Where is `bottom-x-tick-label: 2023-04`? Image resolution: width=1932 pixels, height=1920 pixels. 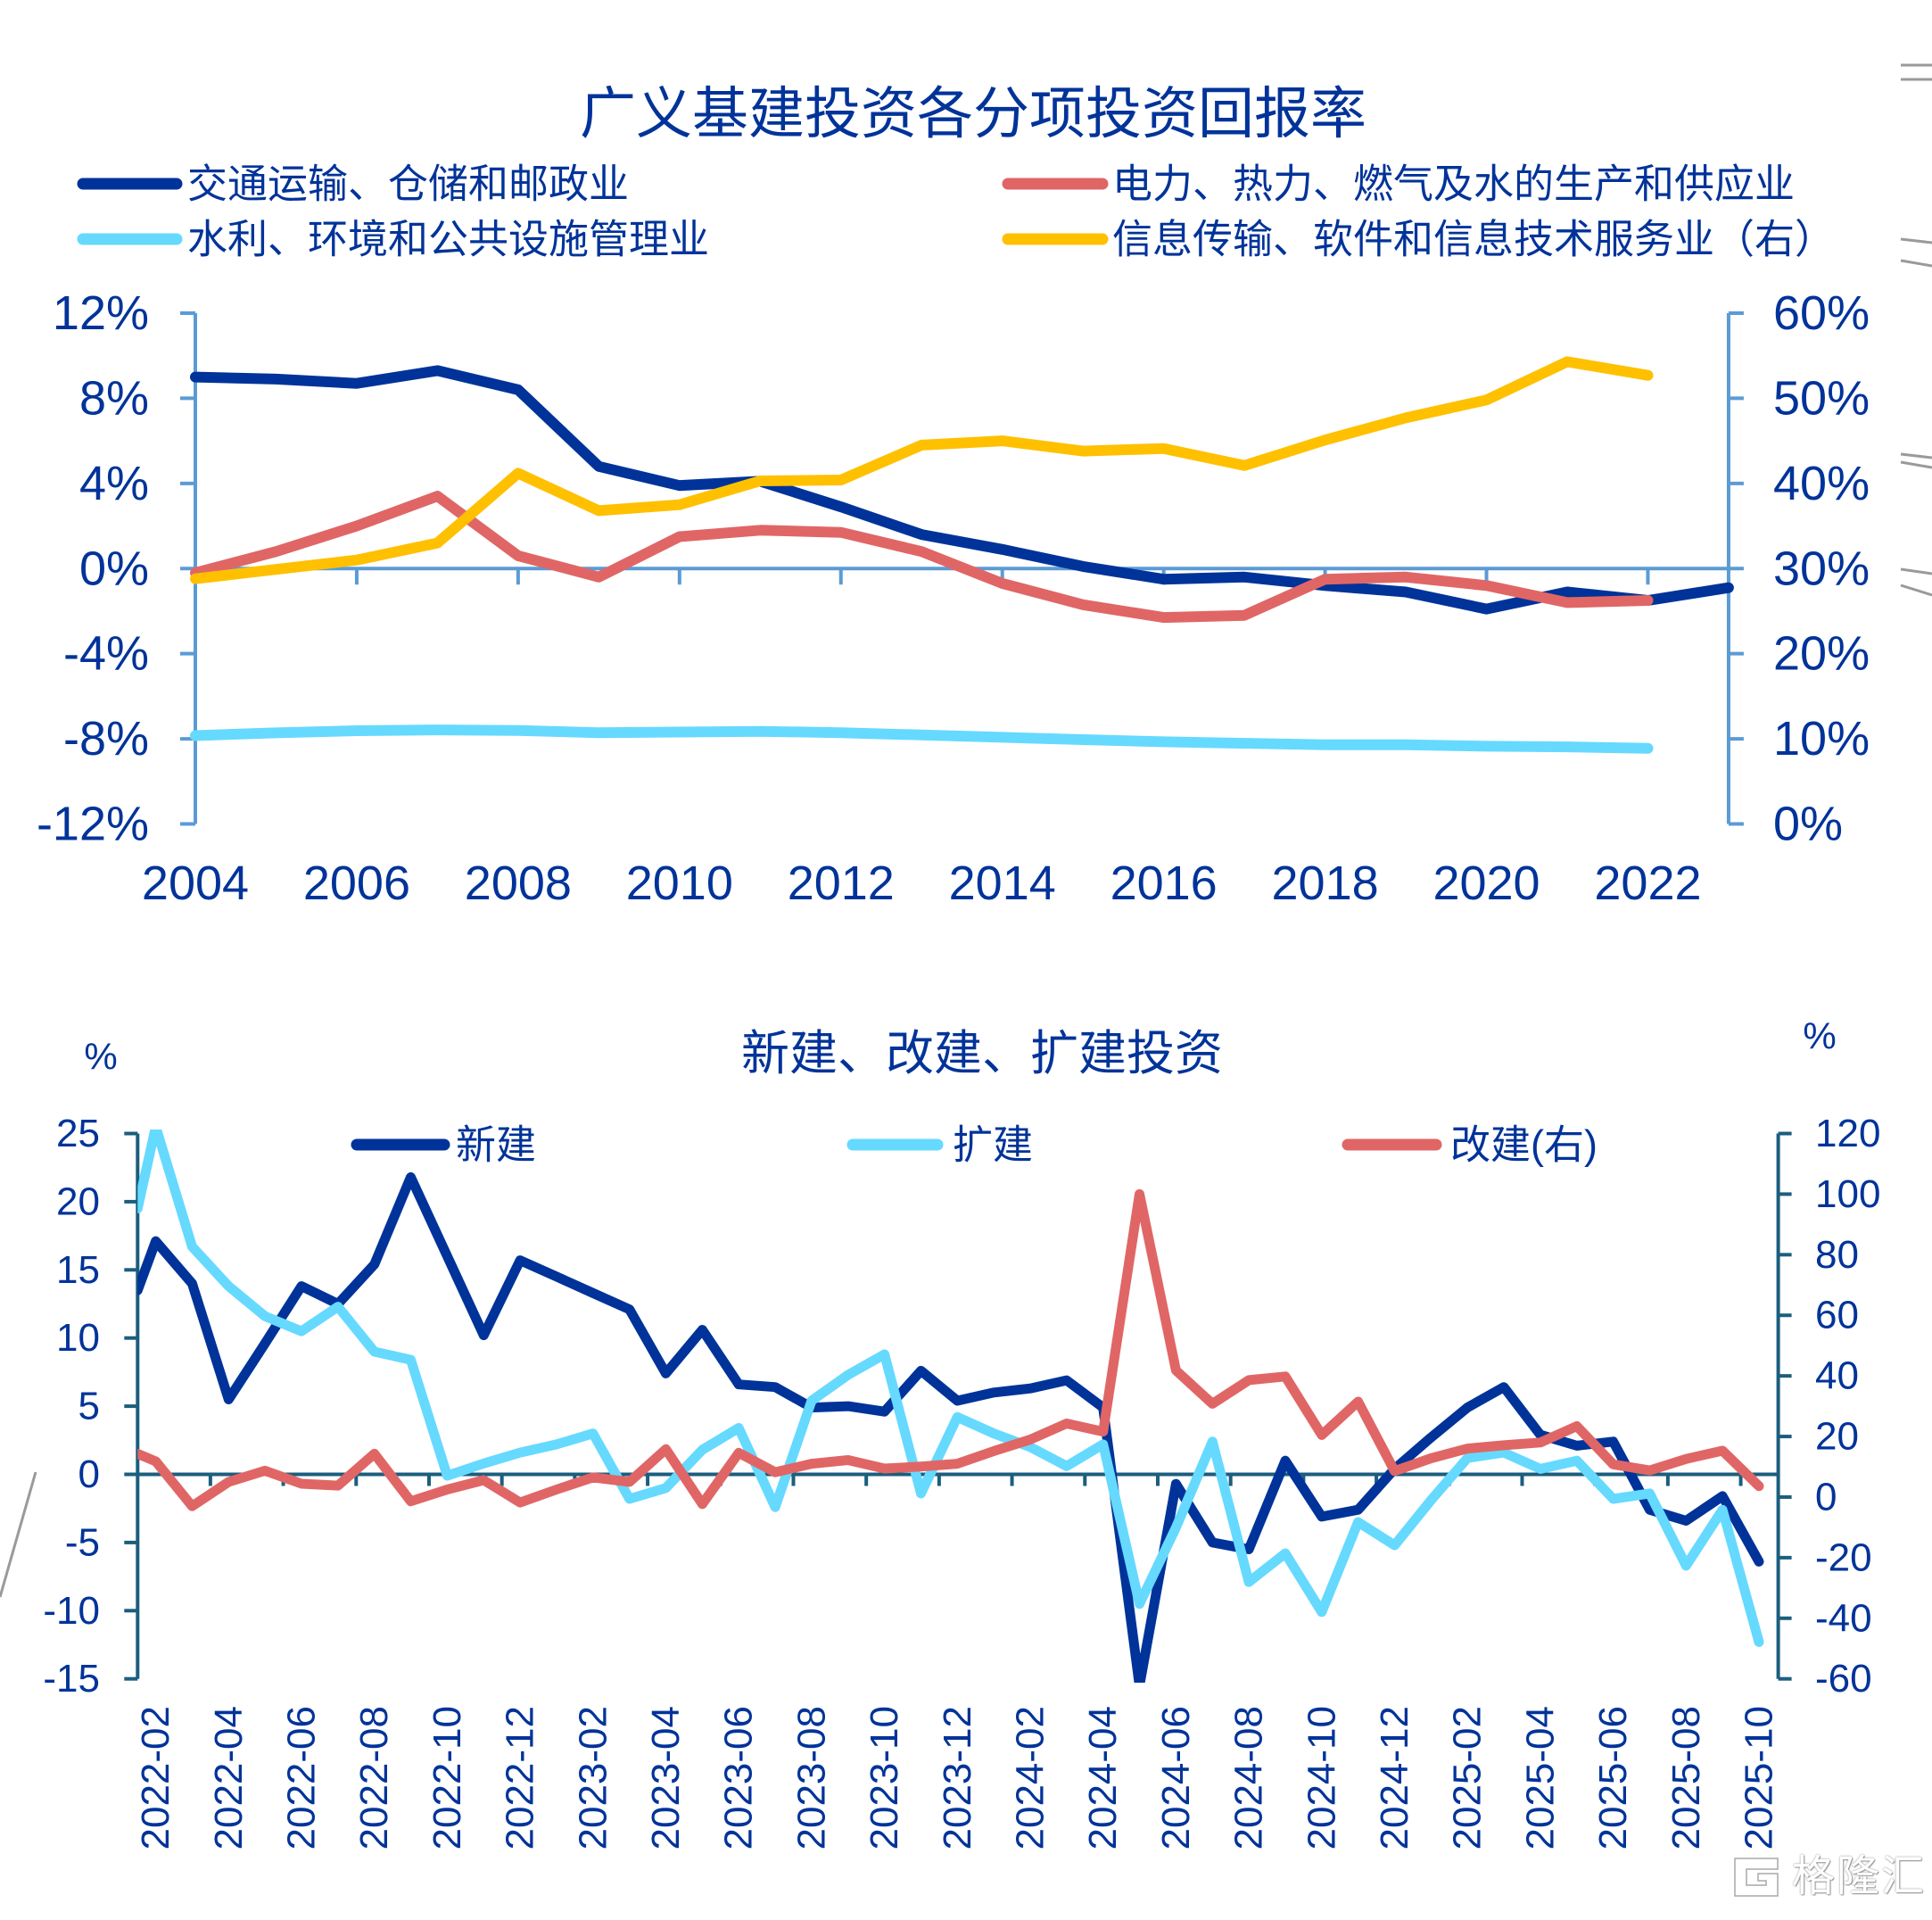
bottom-x-tick-label: 2023-04 is located at coordinates (666, 1778).